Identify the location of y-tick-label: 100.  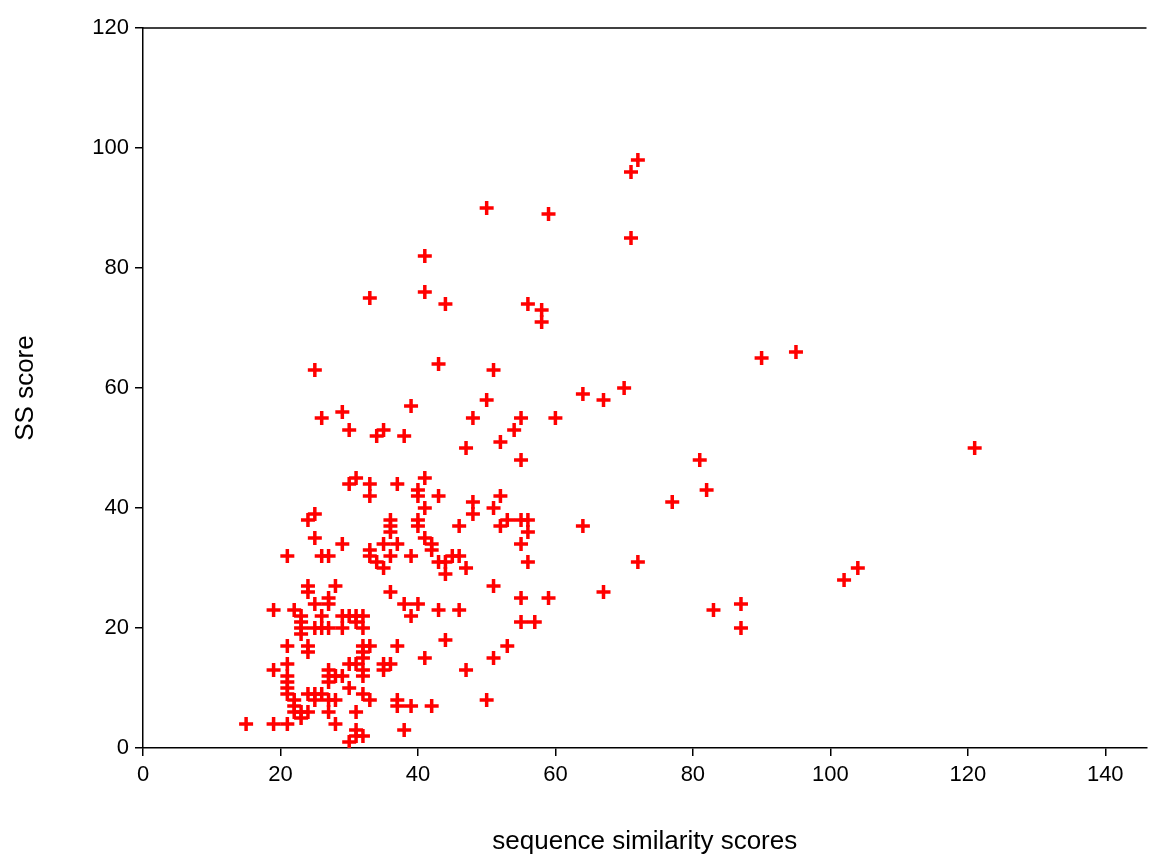
(110, 147).